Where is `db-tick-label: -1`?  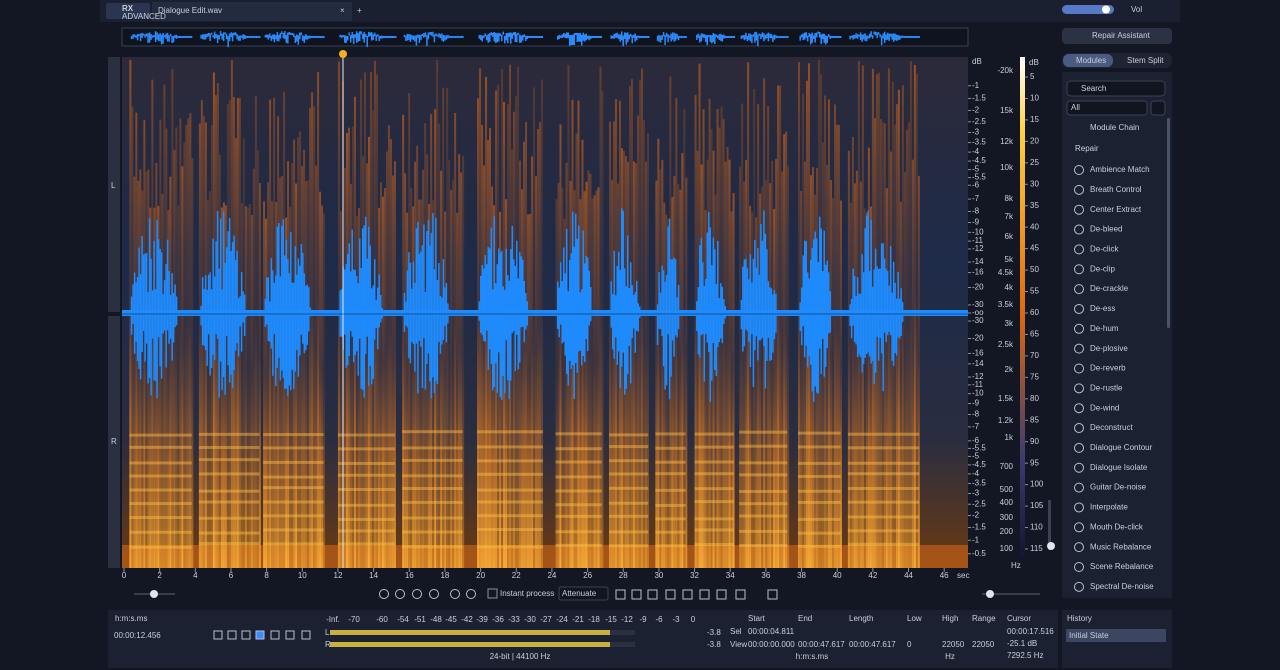 db-tick-label: -1 is located at coordinates (976, 85).